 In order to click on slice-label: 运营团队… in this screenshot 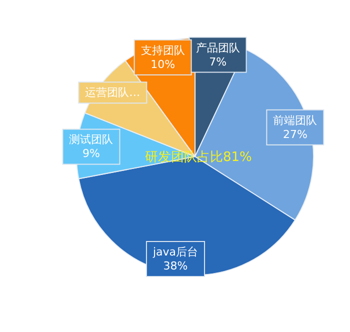, I will do `click(112, 93)`.